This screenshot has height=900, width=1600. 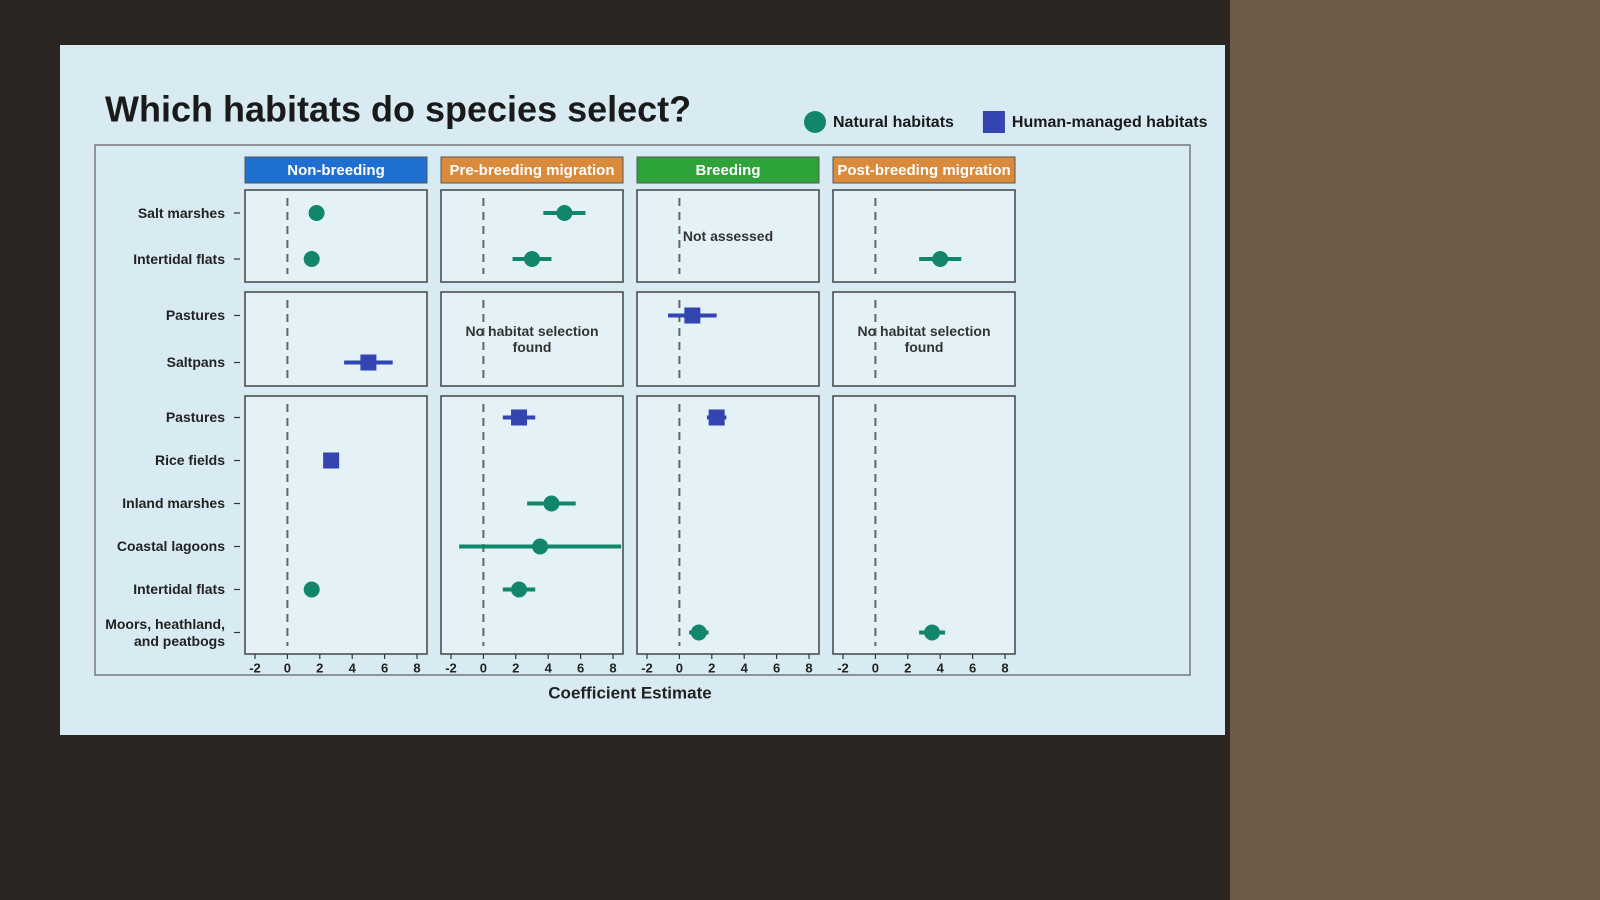 I want to click on y-label-box: Salt marshes, so click(x=181, y=212).